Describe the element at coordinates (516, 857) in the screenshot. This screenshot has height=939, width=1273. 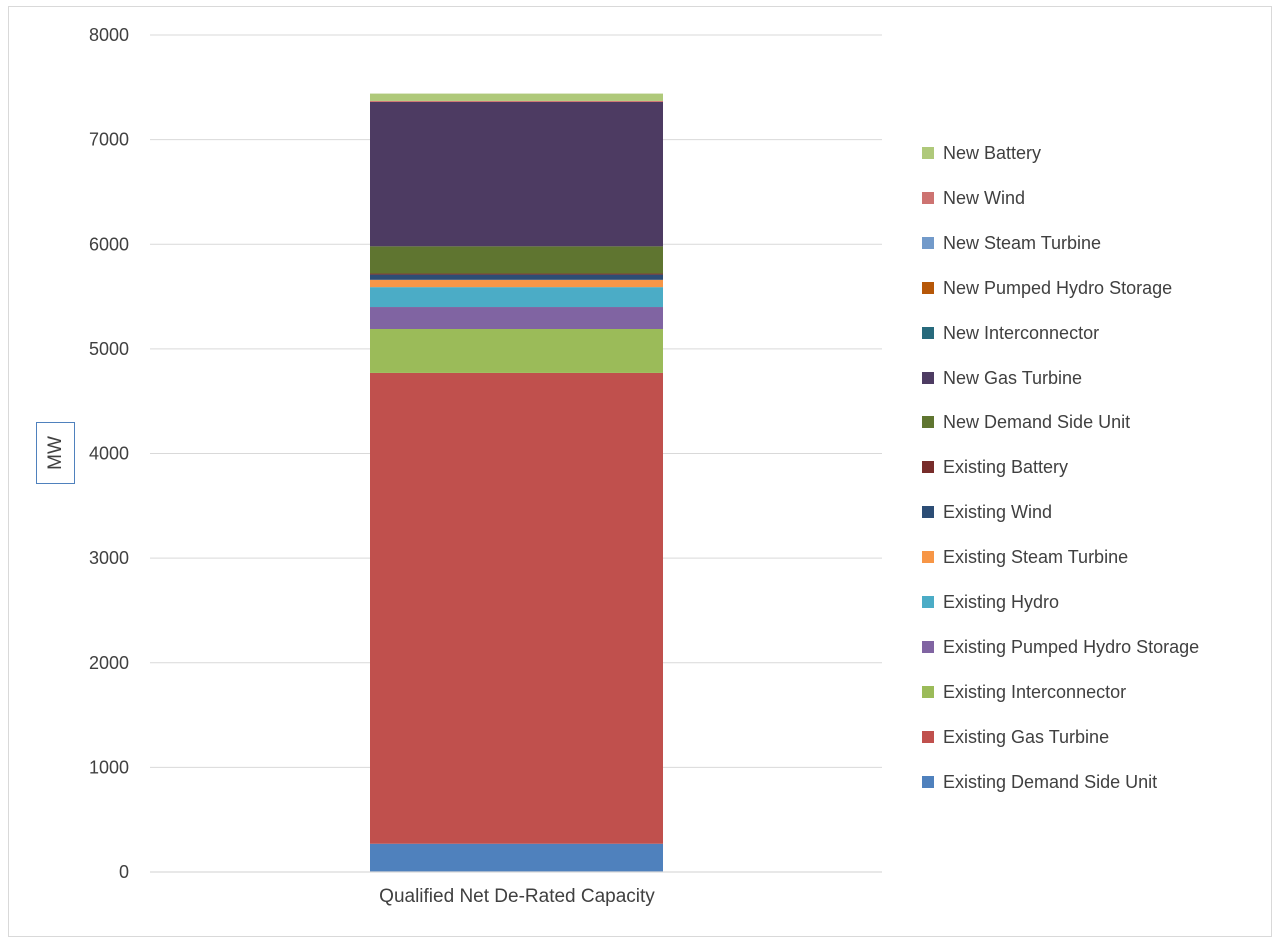
I see `bar-segment-existing-demand-side-unit` at that location.